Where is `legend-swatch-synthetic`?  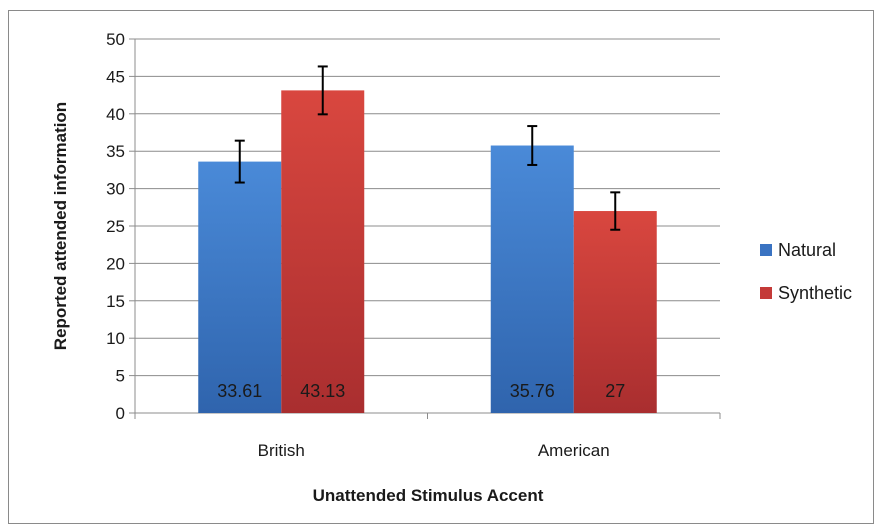
legend-swatch-synthetic is located at coordinates (766, 293).